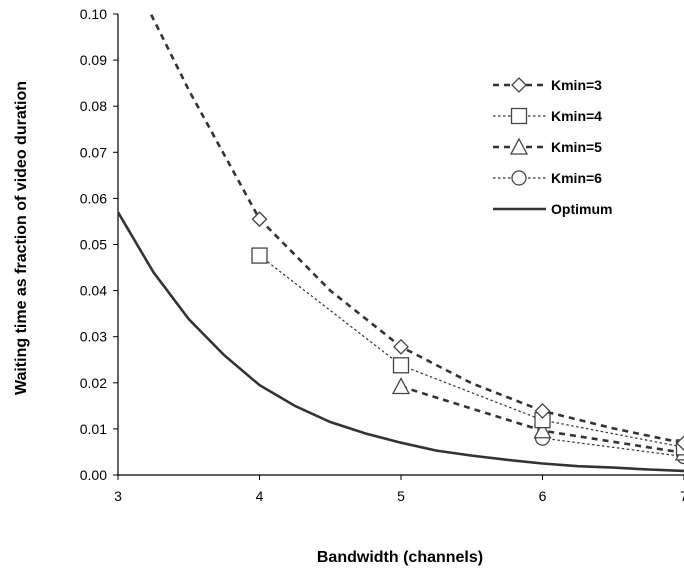 This screenshot has width=684, height=571. Describe the element at coordinates (93, 383) in the screenshot. I see `y-tick-label: 0.02` at that location.